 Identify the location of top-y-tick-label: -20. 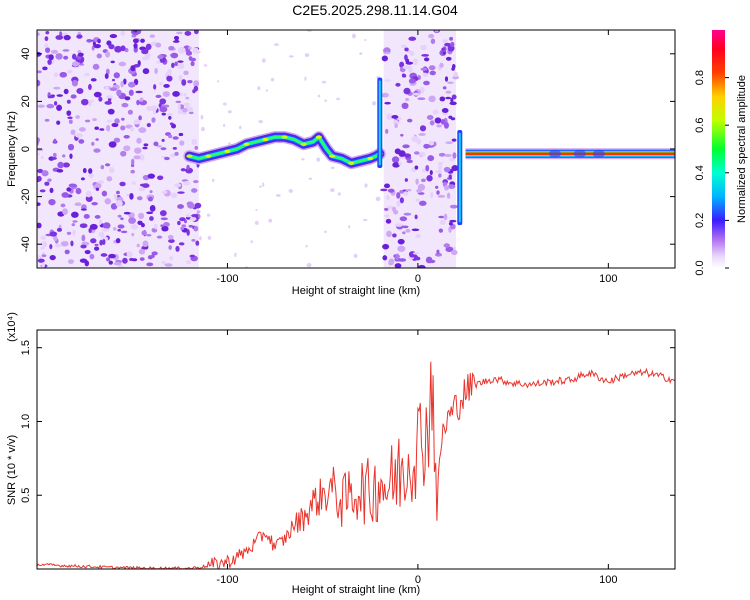
(26, 197).